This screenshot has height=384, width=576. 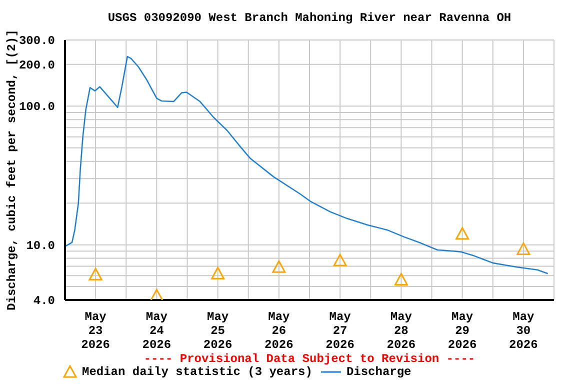 I want to click on legend-label: Median daily statistic (3 years), so click(x=197, y=372).